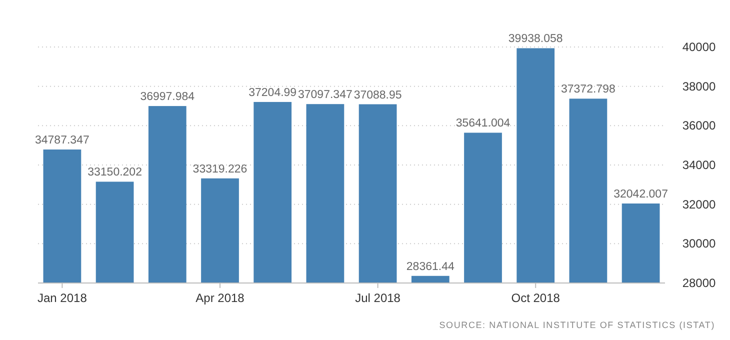  Describe the element at coordinates (483, 124) in the screenshot. I see `data-label: 35641.004` at that location.